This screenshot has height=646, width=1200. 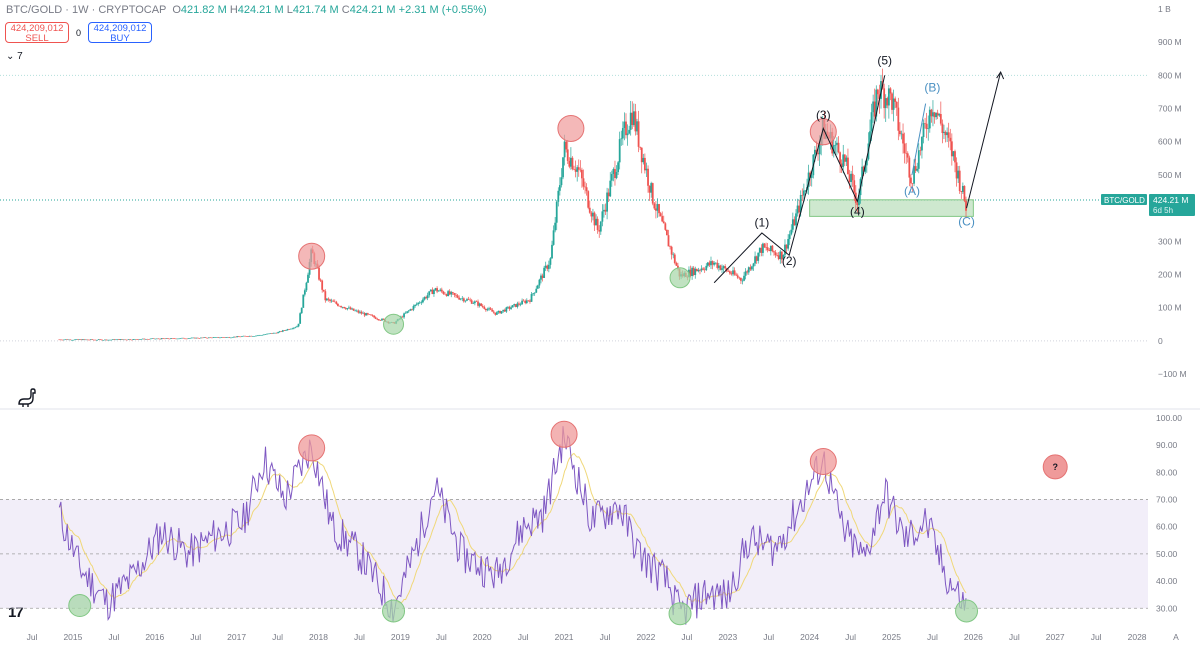 What do you see at coordinates (34, 10) in the screenshot?
I see `legend-symbol: BTC/GOLD` at bounding box center [34, 10].